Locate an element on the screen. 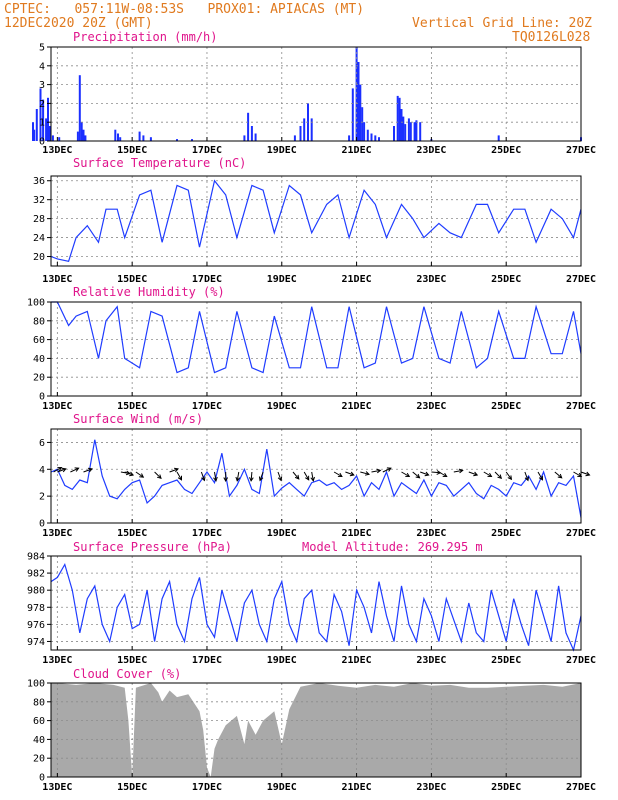 This screenshot has height=800, width=618. precipitation-ytick-label: 1 is located at coordinates (42, 123).